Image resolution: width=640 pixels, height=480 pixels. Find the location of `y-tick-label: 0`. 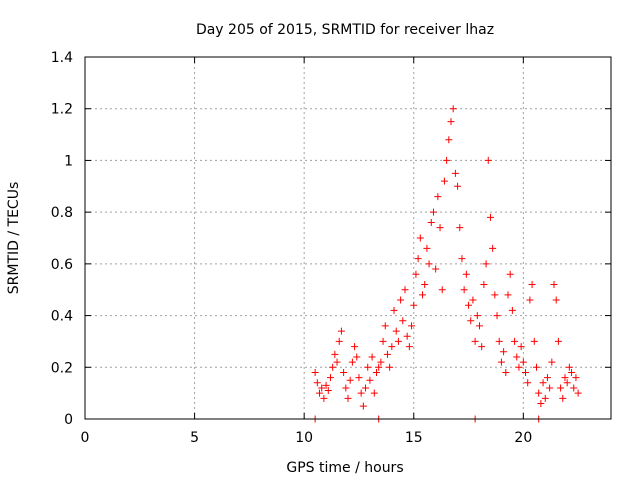

y-tick-label: 0 is located at coordinates (68, 420).